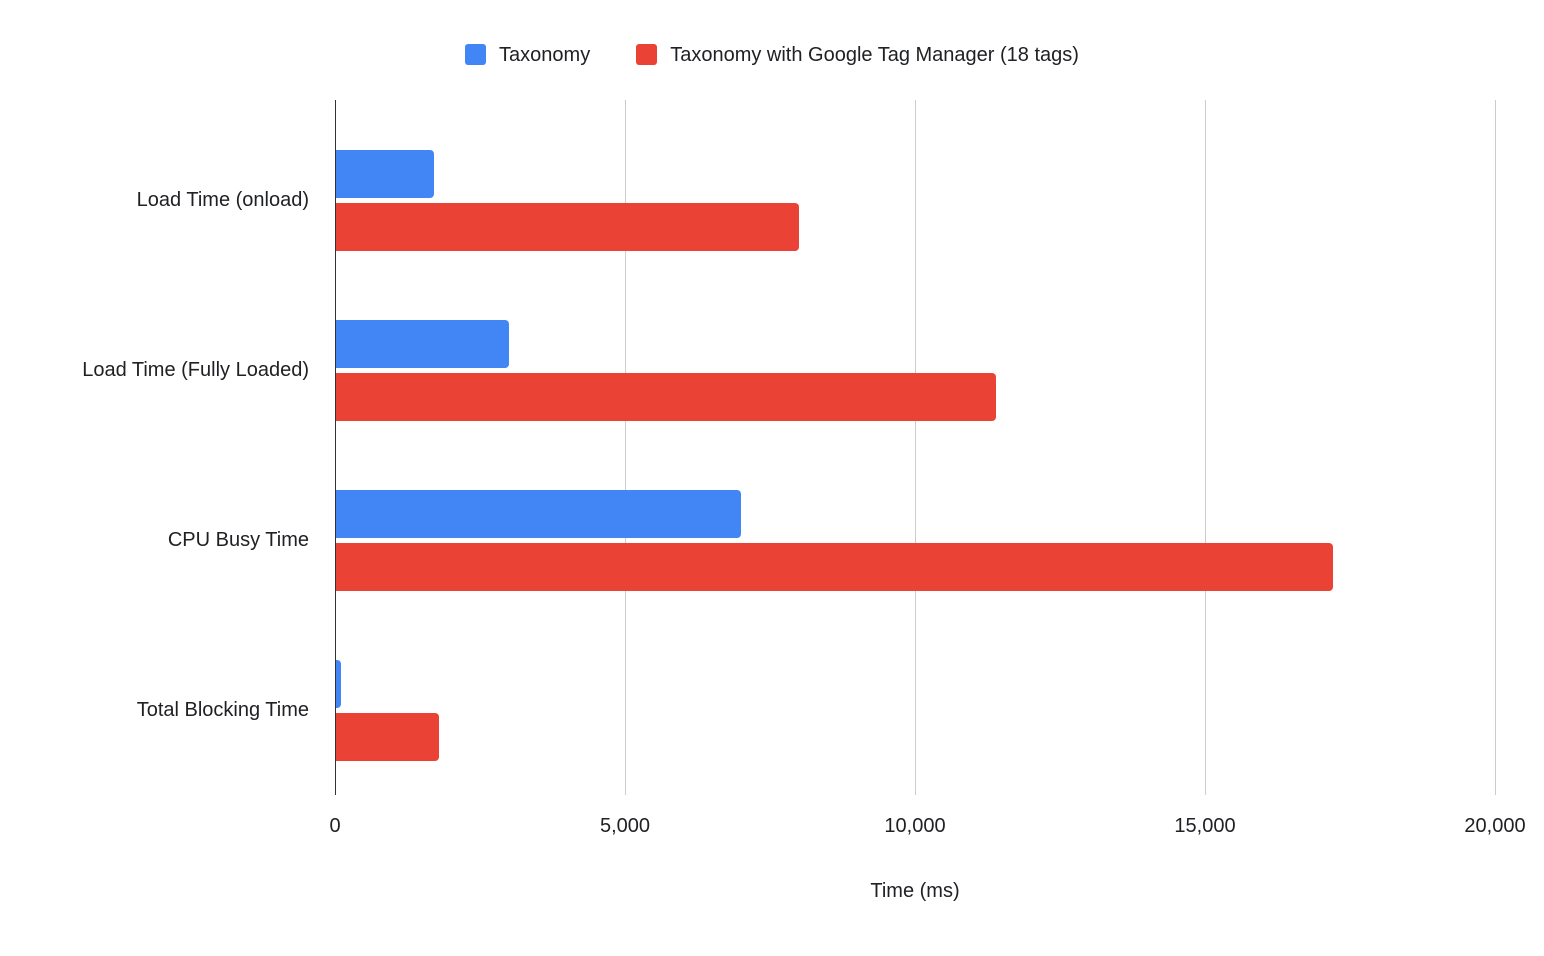  I want to click on x-axis-ticks: 0 5,000 10,000 15,000 20,000, so click(927, 829).